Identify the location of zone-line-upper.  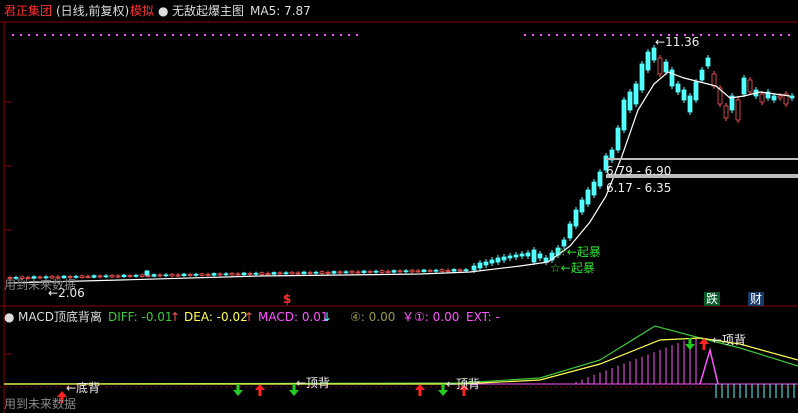
(702, 159).